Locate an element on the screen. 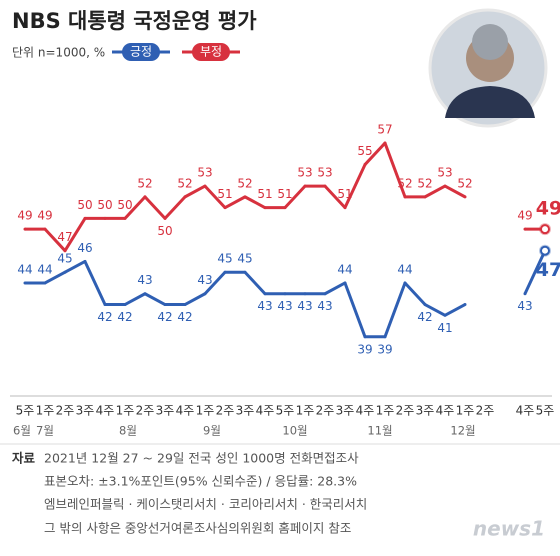 This screenshot has height=556, width=560. value-label: 45 is located at coordinates (244, 259).